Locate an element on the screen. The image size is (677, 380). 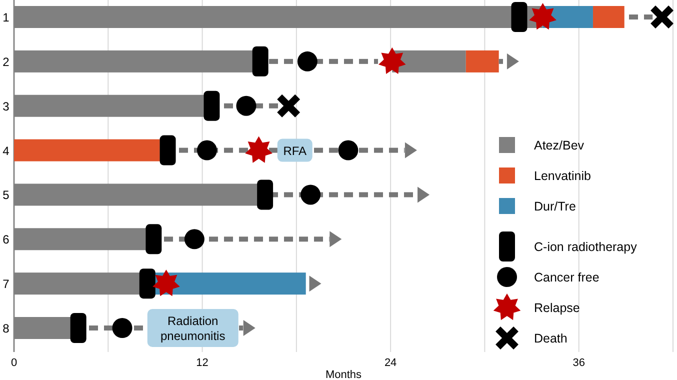
legend-label: C-ion radiotherapy is located at coordinates (586, 247).